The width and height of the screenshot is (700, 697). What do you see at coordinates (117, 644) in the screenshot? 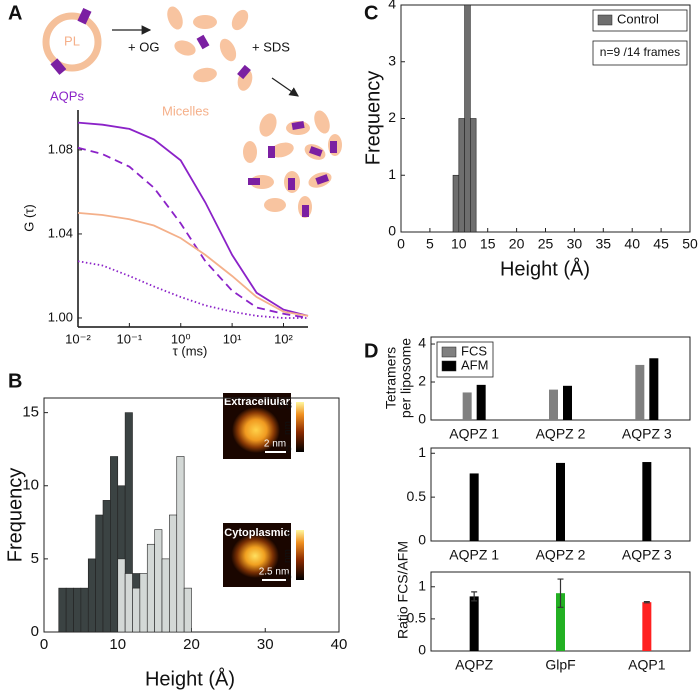
I see `x-tick-label: 10` at bounding box center [117, 644].